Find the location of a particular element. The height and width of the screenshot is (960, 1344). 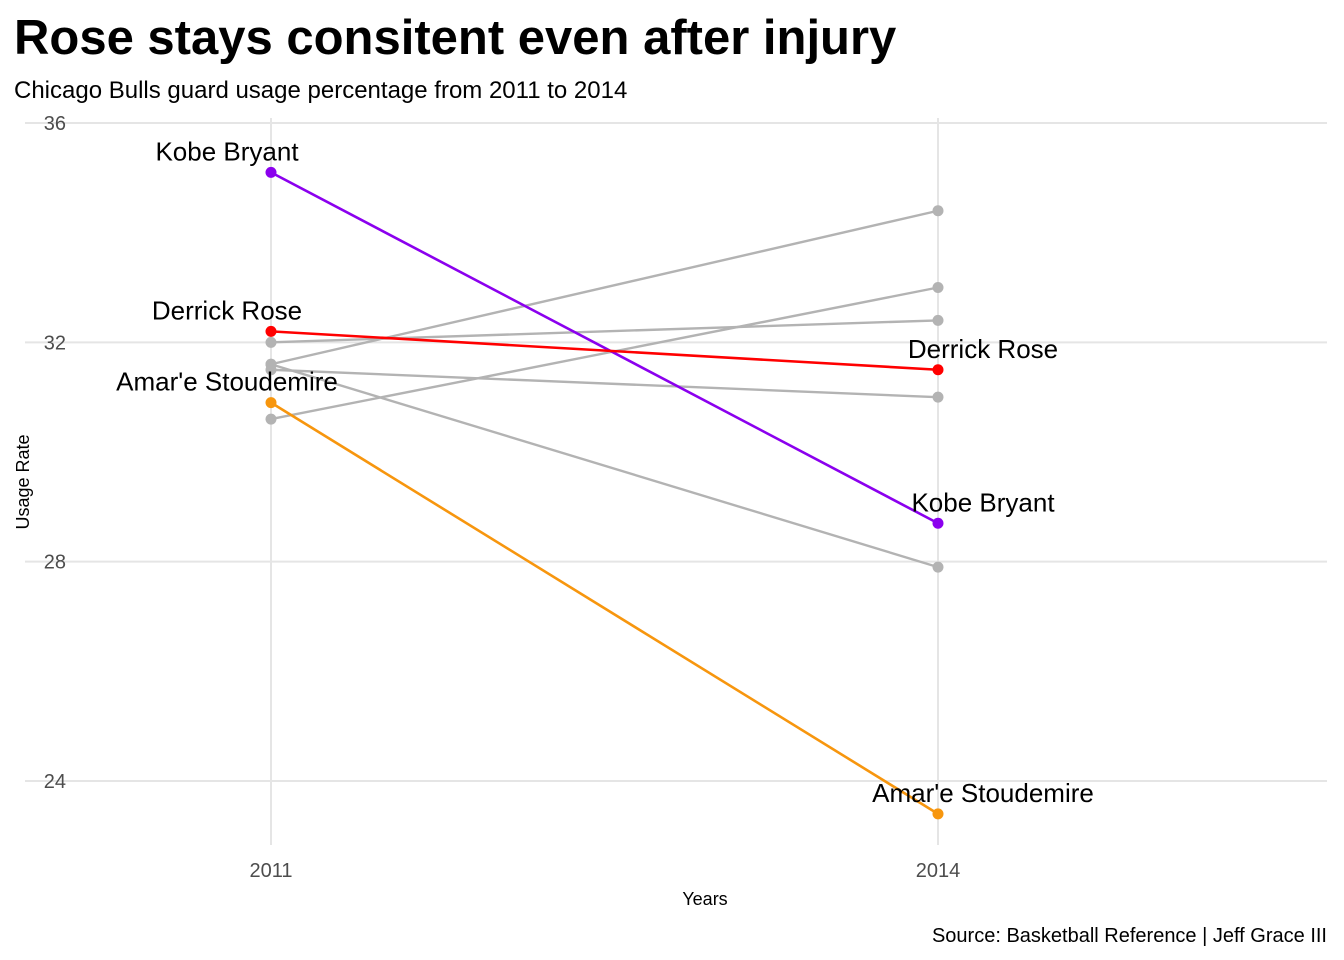

y-axis-ticks: 24 28 32 36 is located at coordinates (55, 453).